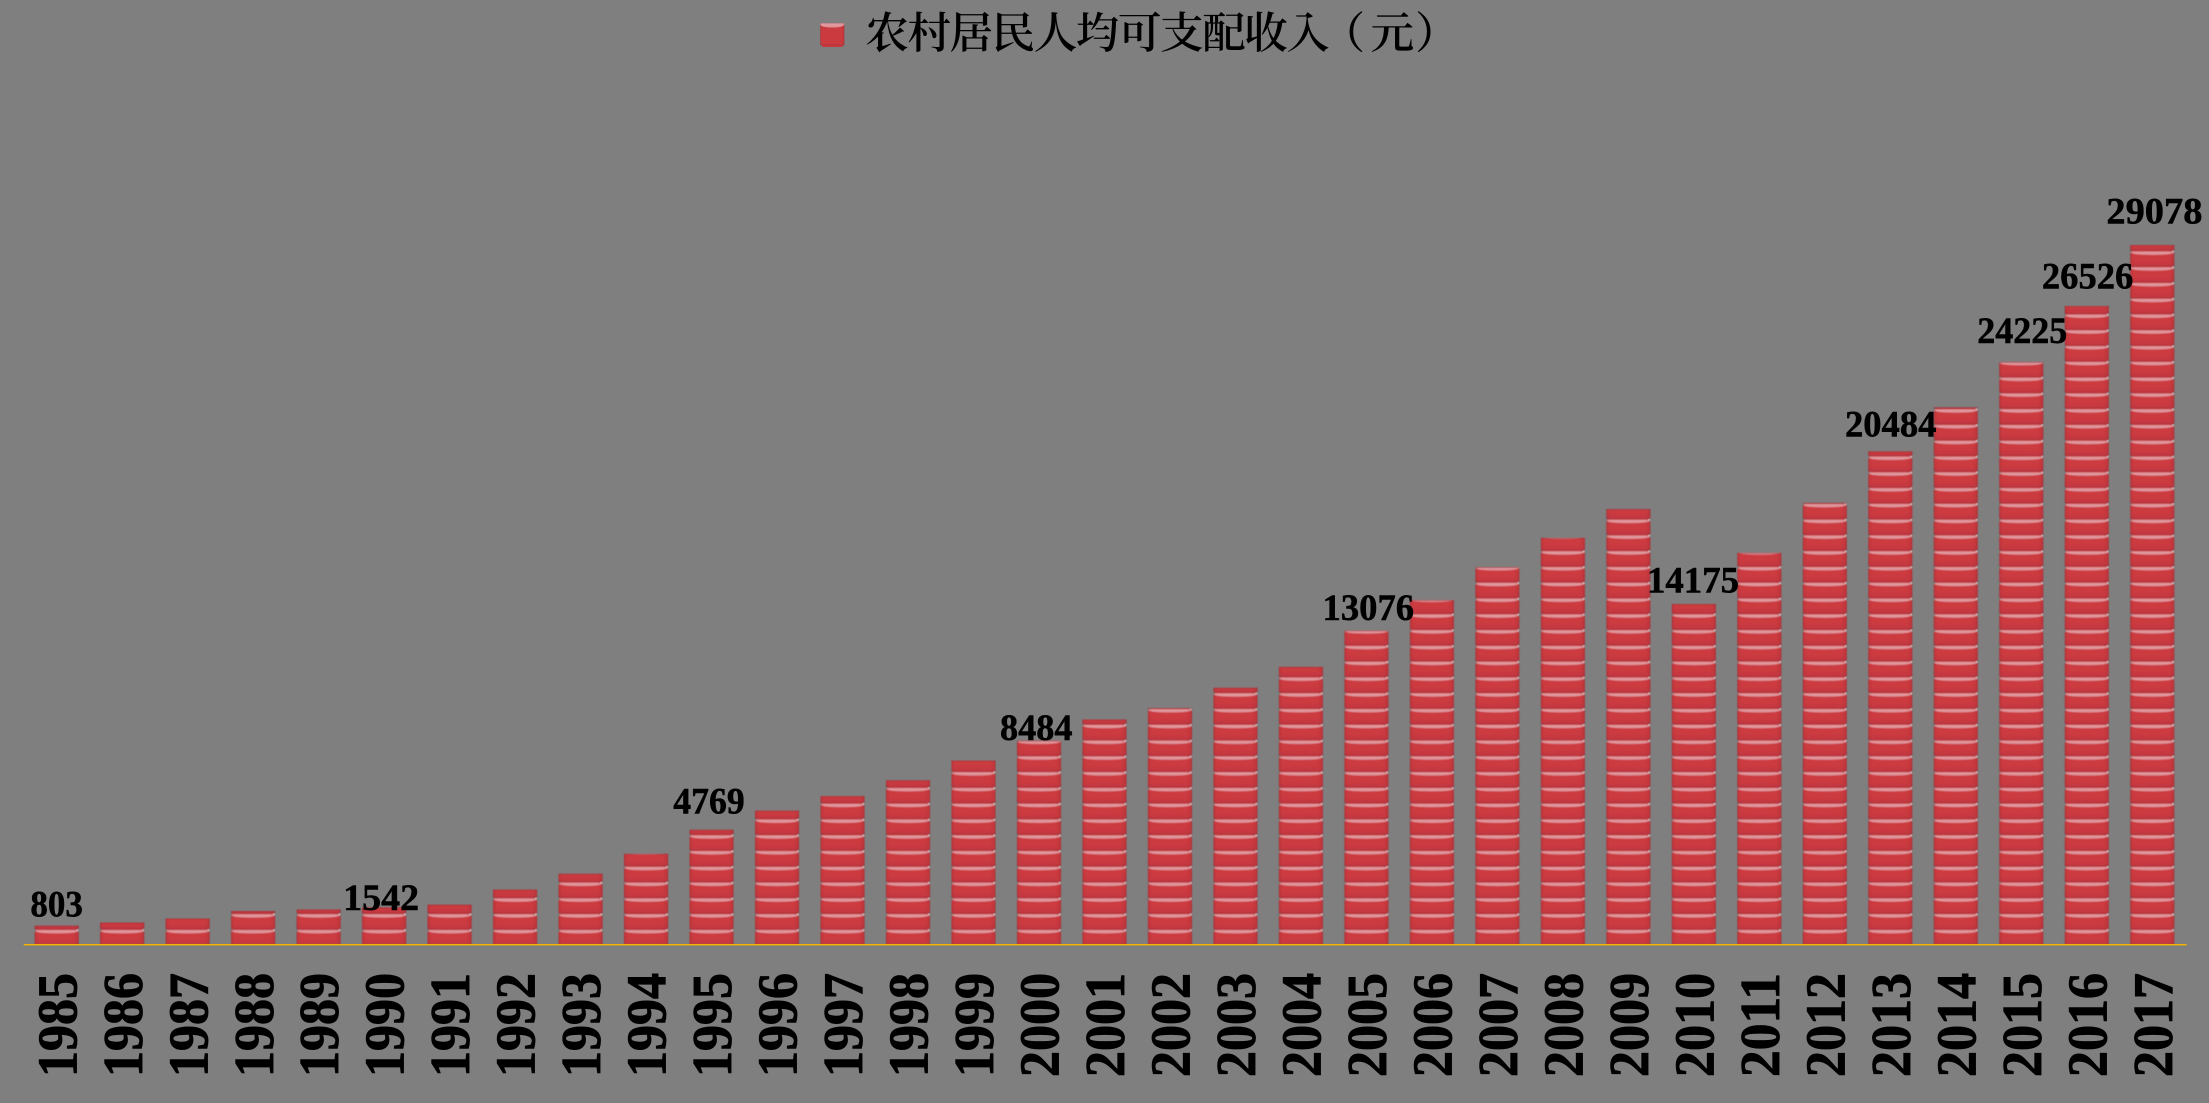 The width and height of the screenshot is (2209, 1103). I want to click on svg-text: 8484, so click(1036, 728).